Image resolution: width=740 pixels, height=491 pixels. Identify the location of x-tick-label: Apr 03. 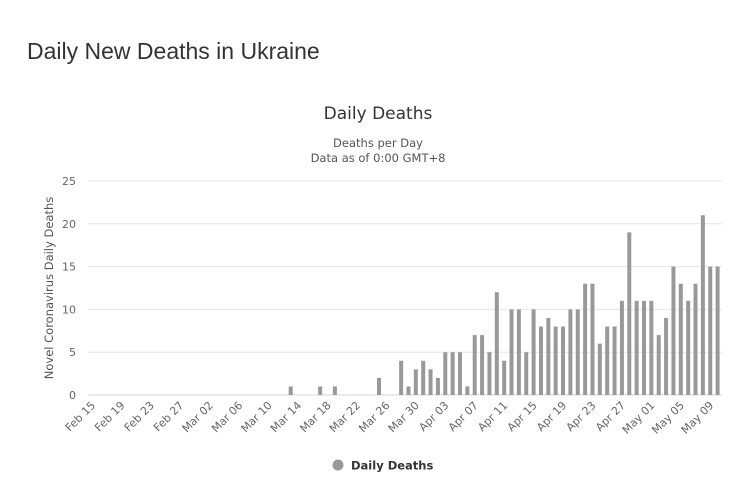
(433, 416).